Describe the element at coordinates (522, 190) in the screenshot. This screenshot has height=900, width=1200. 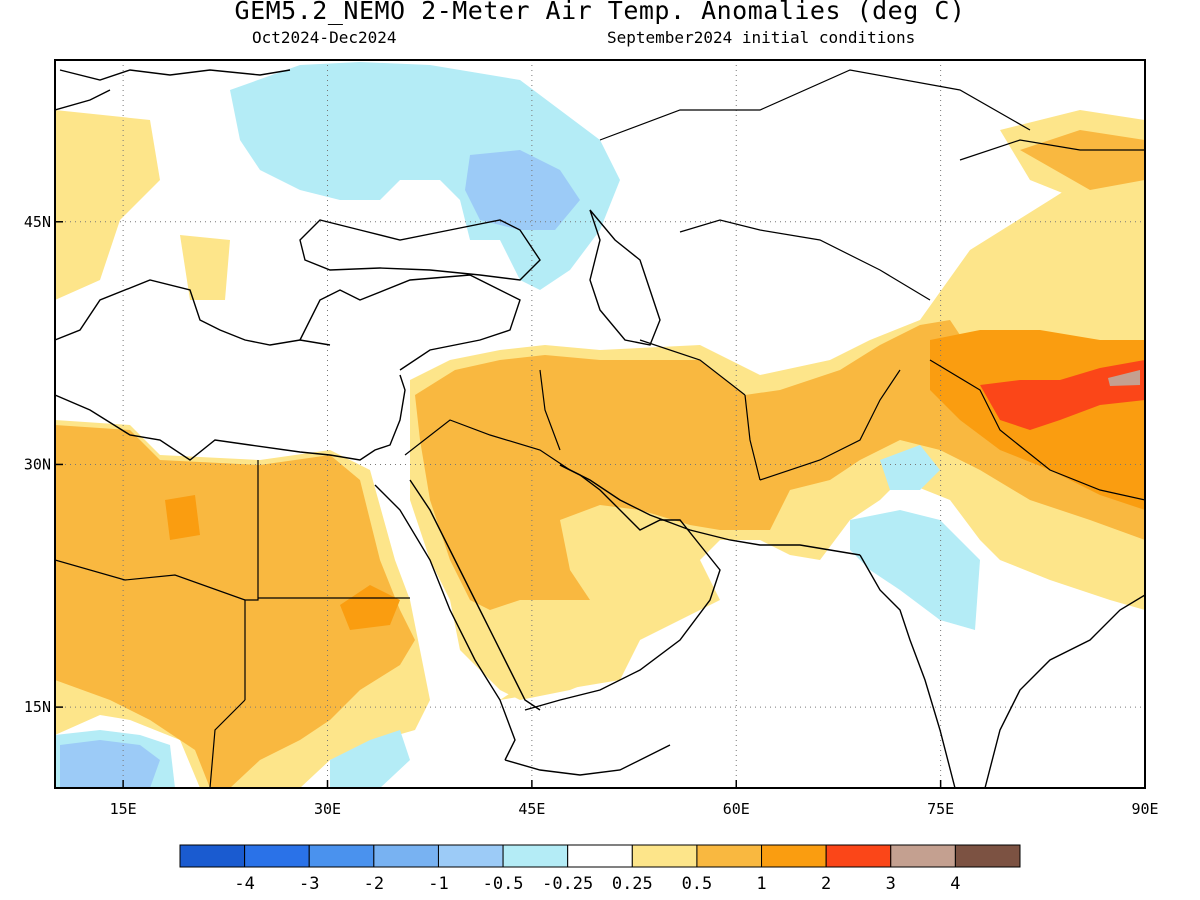
I see `anomaly-field-cool-caspian` at that location.